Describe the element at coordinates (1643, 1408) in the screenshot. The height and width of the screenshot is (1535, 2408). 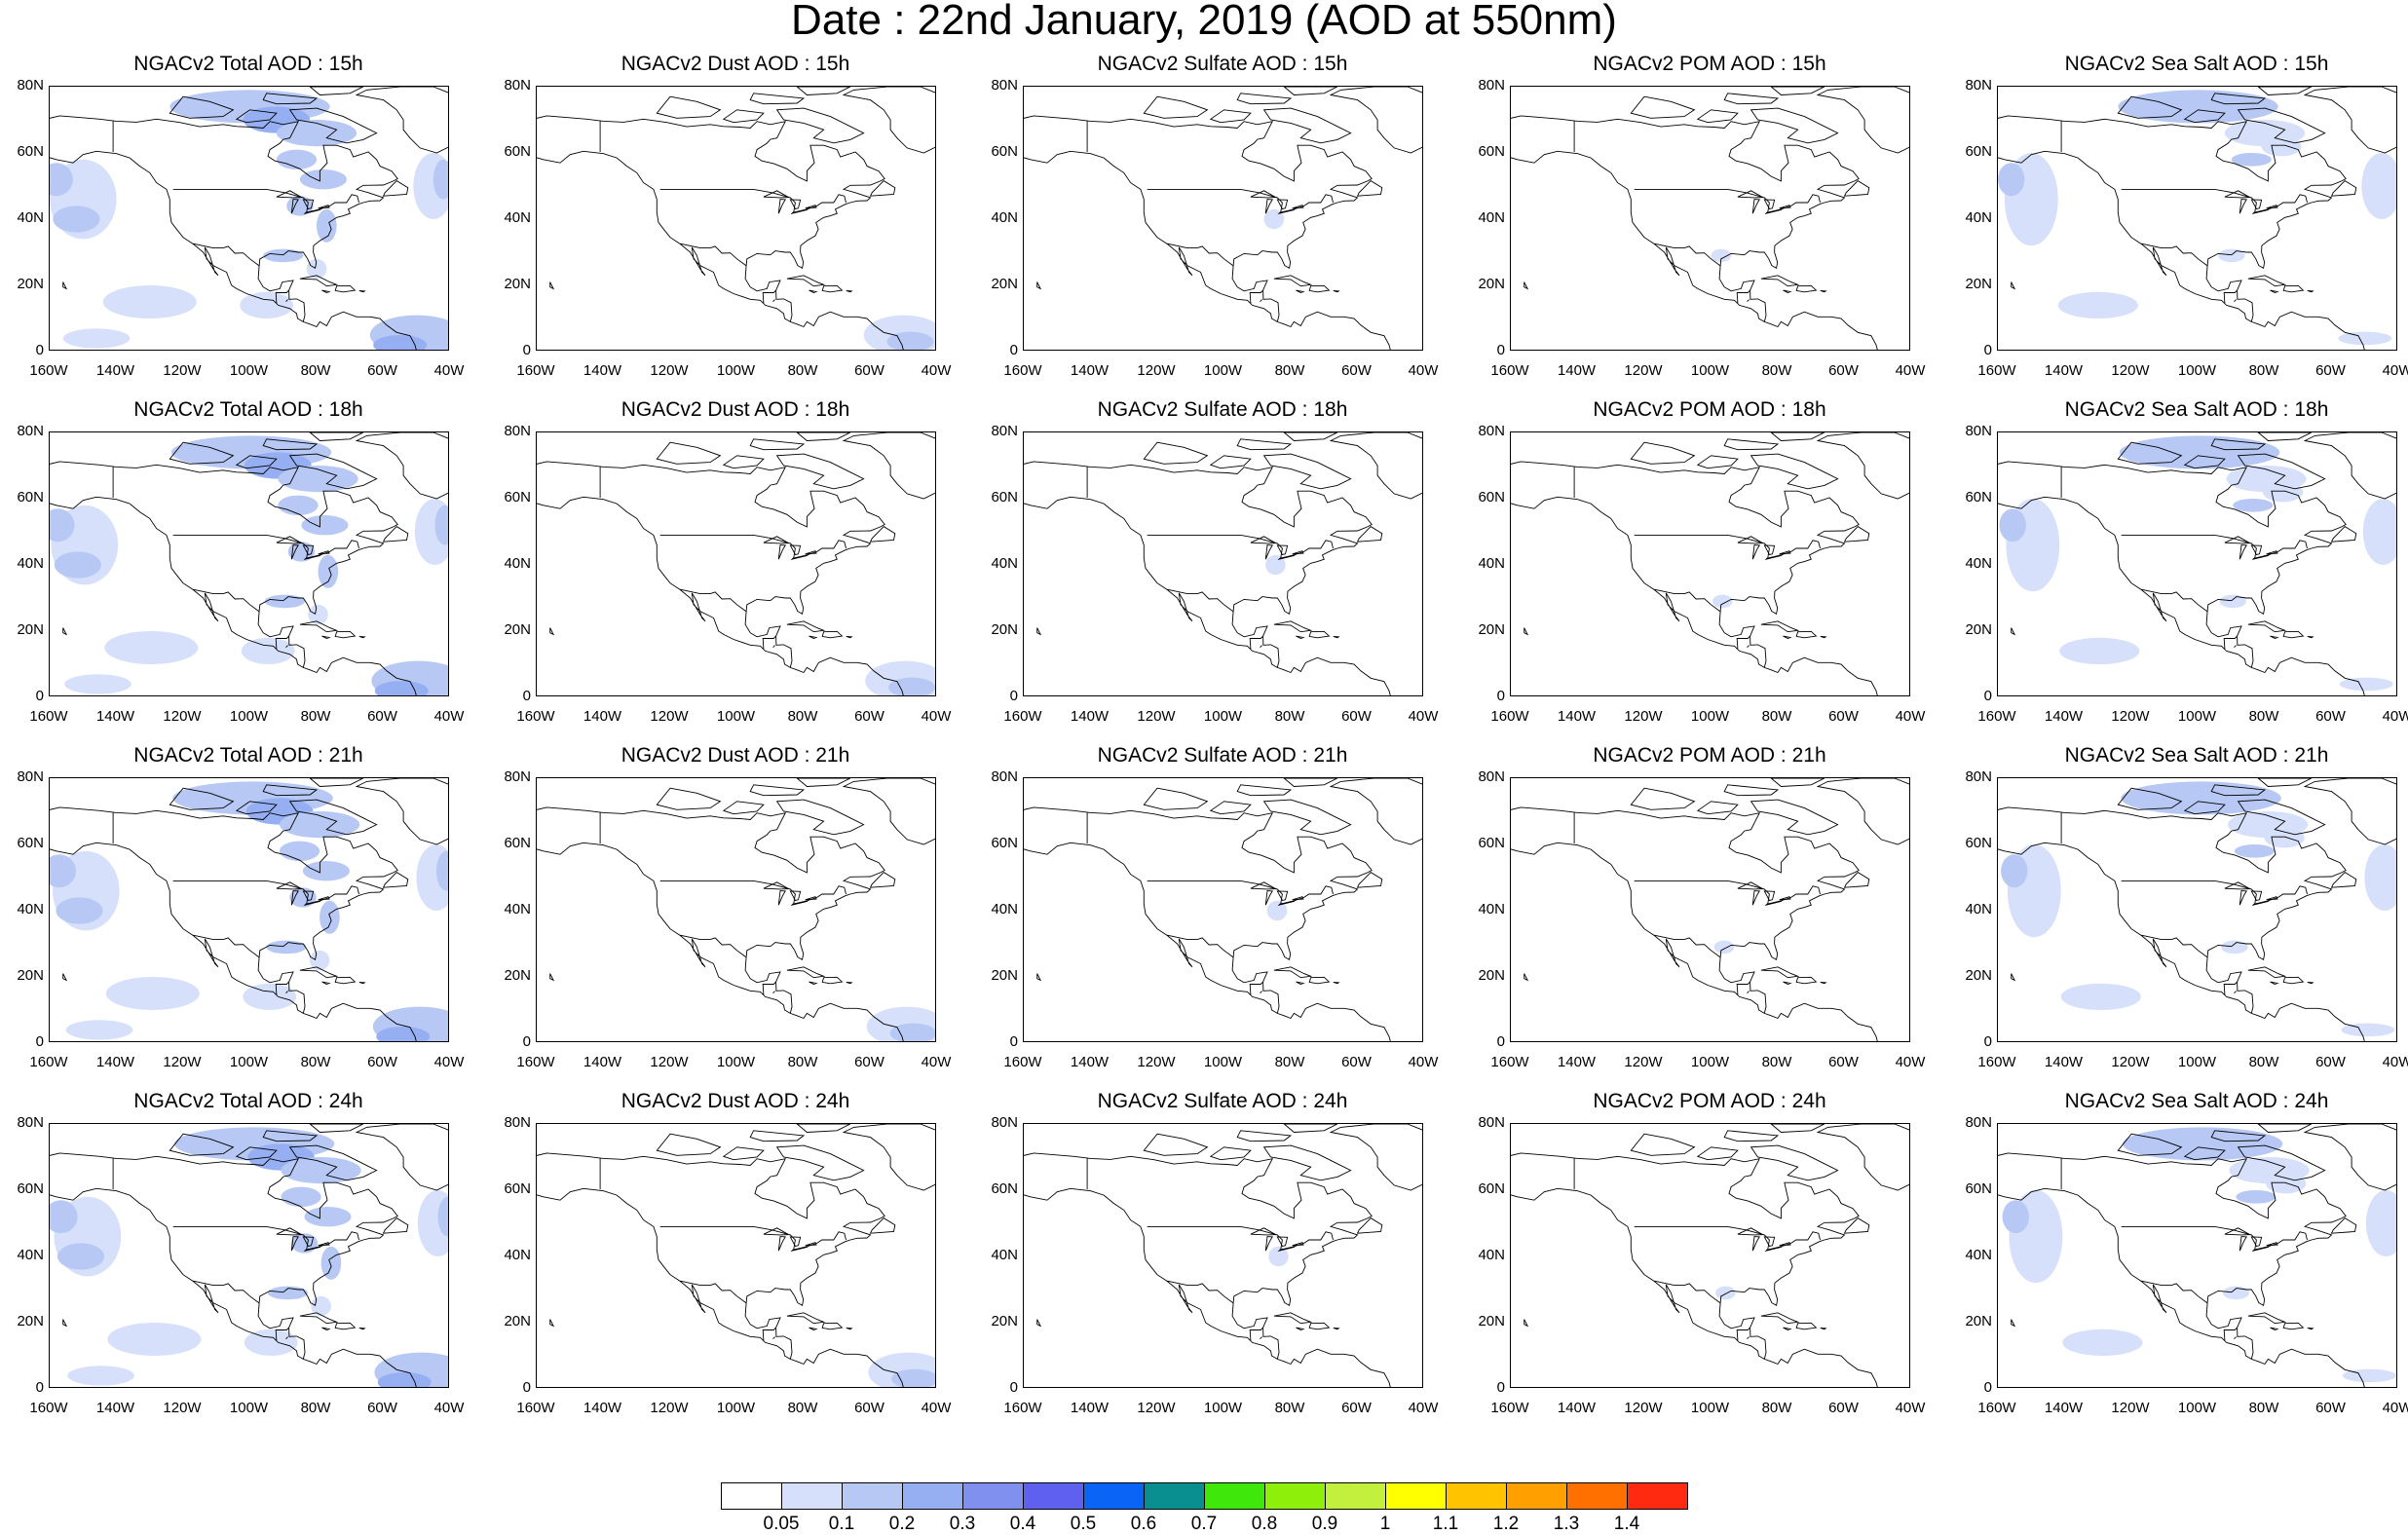
I see `lon-tick-label: 120W` at that location.